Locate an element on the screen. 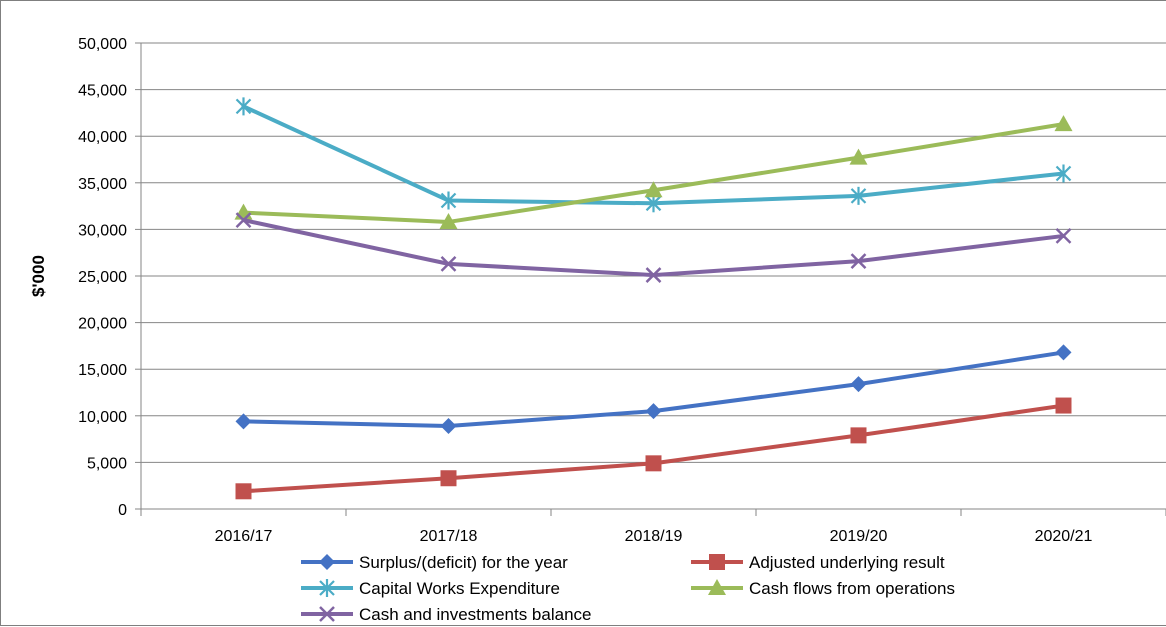 The width and height of the screenshot is (1166, 627). y-tick-label: 20,000 is located at coordinates (102, 324).